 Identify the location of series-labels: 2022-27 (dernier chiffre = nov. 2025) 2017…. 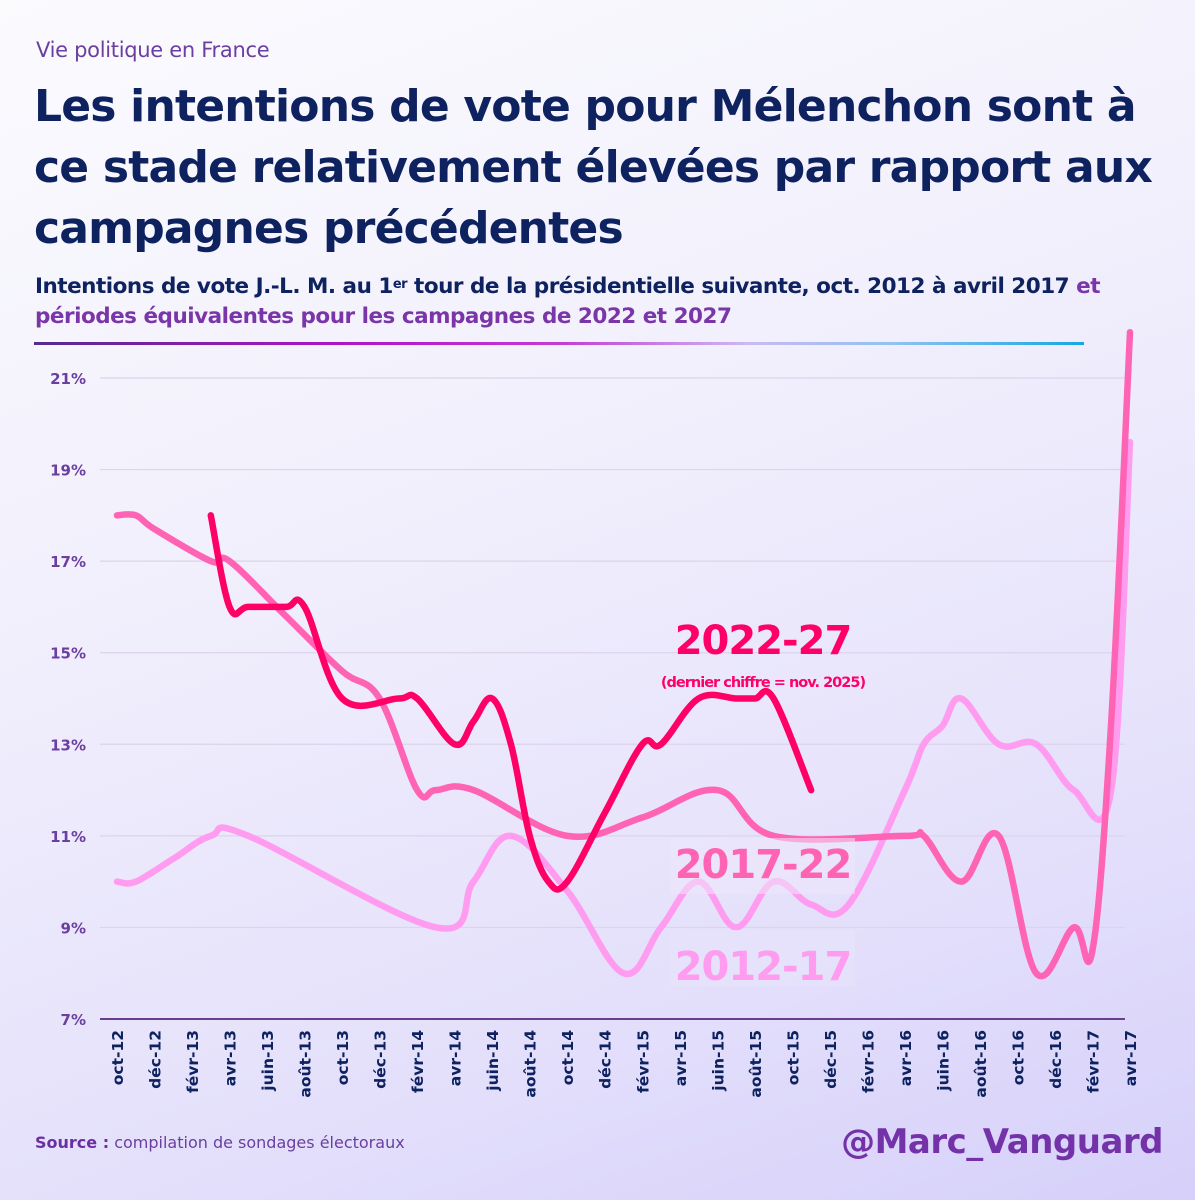
(764, 804).